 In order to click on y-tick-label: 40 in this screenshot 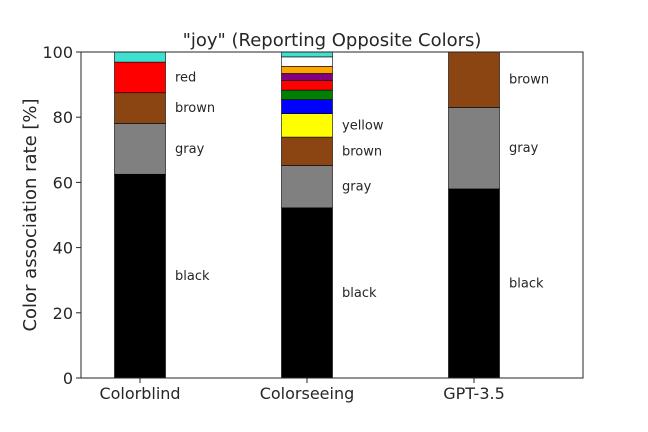, I will do `click(63, 248)`.